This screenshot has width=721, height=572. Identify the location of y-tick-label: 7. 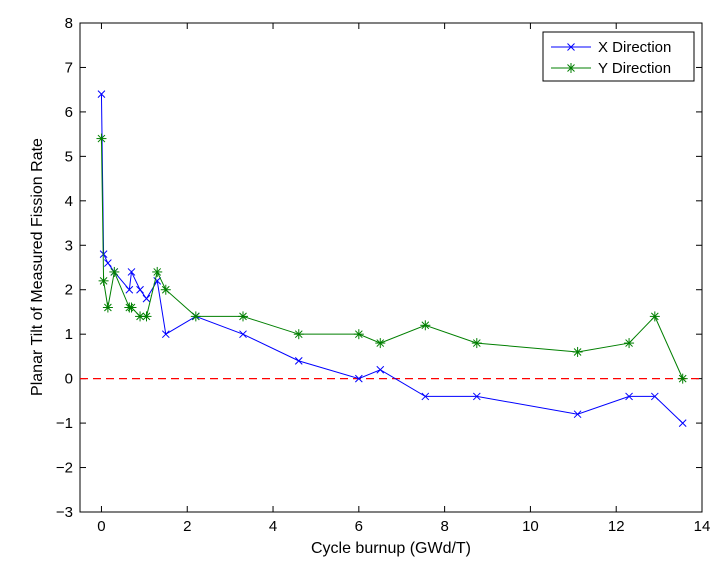
(69, 67).